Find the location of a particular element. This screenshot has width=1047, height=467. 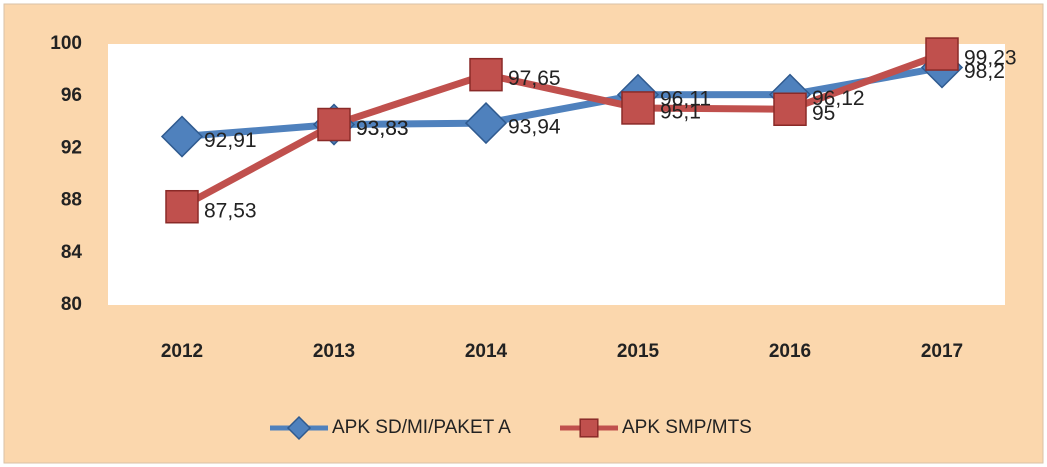

data-label: 92,91 is located at coordinates (230, 140).